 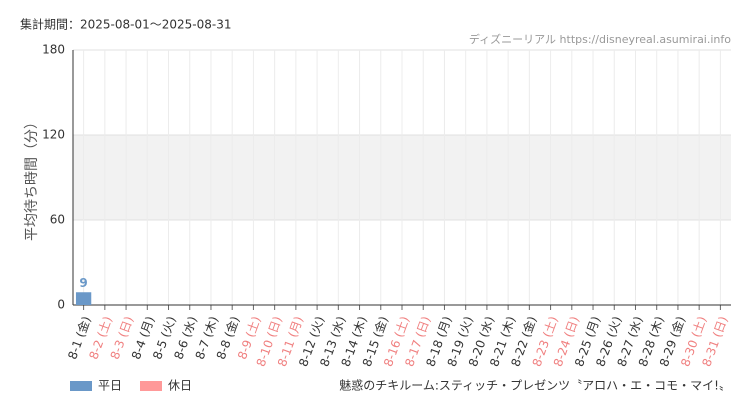 I want to click on y-axis-label: 平均待ち時間（分）, so click(x=32, y=178).